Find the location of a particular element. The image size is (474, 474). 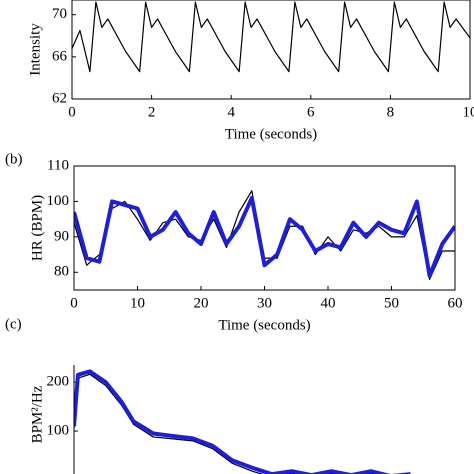

x-tick-label: 8 is located at coordinates (391, 112).